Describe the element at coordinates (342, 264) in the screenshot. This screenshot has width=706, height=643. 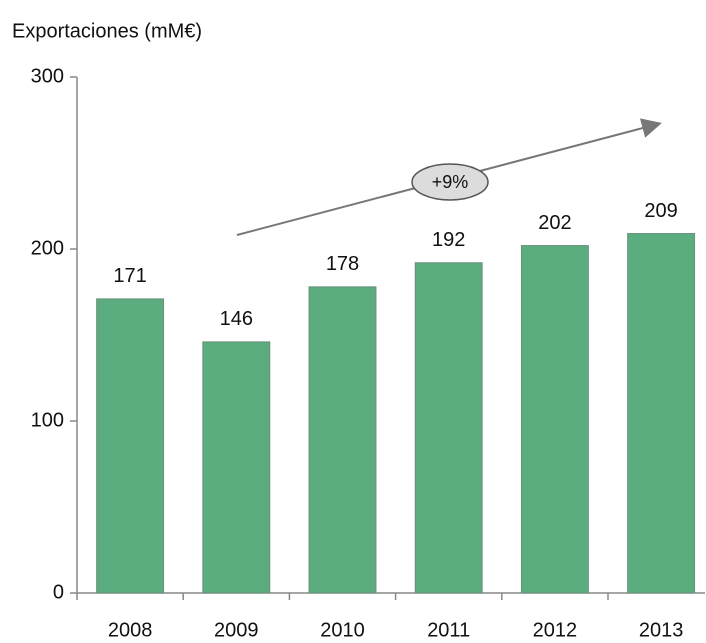
I see `value-label: 178` at that location.